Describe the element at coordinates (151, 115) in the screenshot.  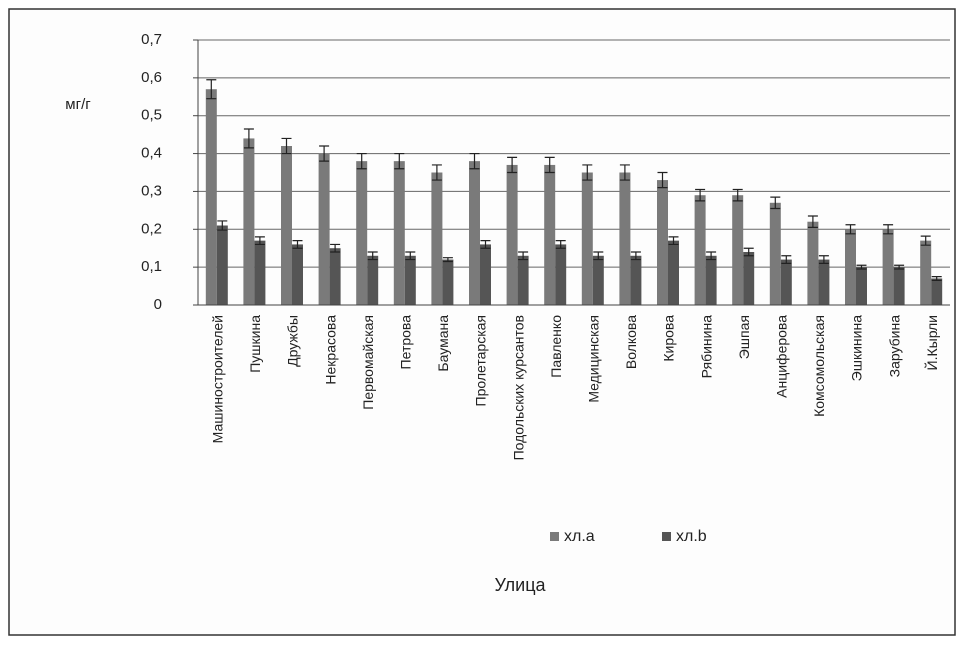
I see `y-tick-label: 0,5` at that location.